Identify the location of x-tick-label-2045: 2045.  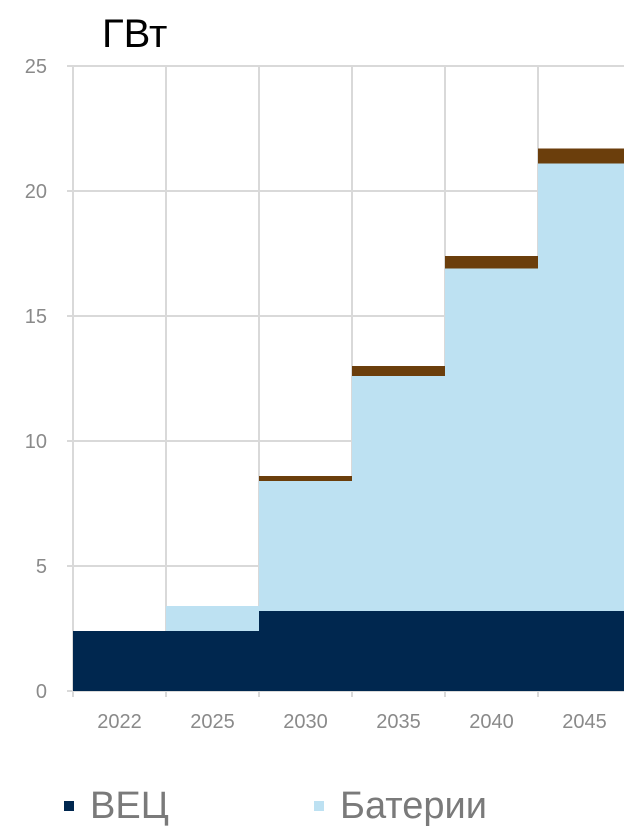
(584, 722).